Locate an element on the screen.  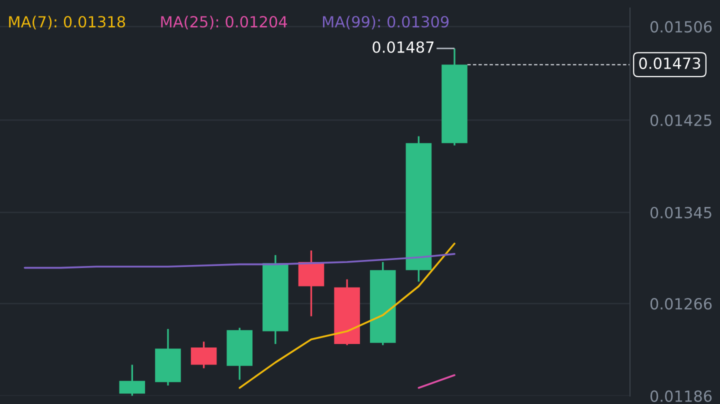
y-tick-label: 0.01425 is located at coordinates (681, 120).